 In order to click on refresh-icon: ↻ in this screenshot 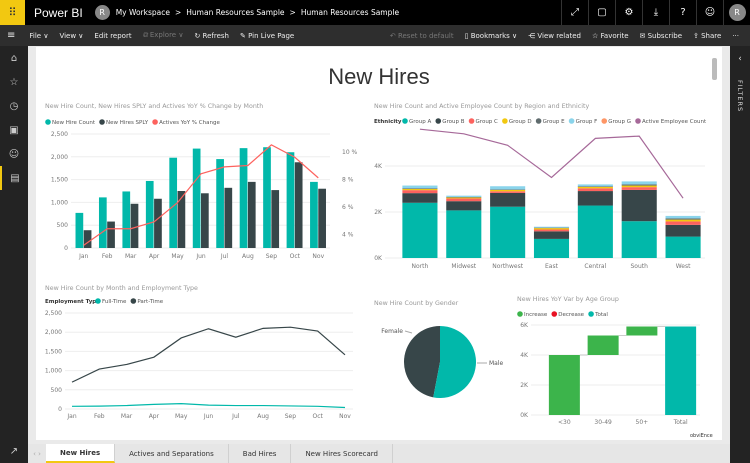, I will do `click(198, 35)`.